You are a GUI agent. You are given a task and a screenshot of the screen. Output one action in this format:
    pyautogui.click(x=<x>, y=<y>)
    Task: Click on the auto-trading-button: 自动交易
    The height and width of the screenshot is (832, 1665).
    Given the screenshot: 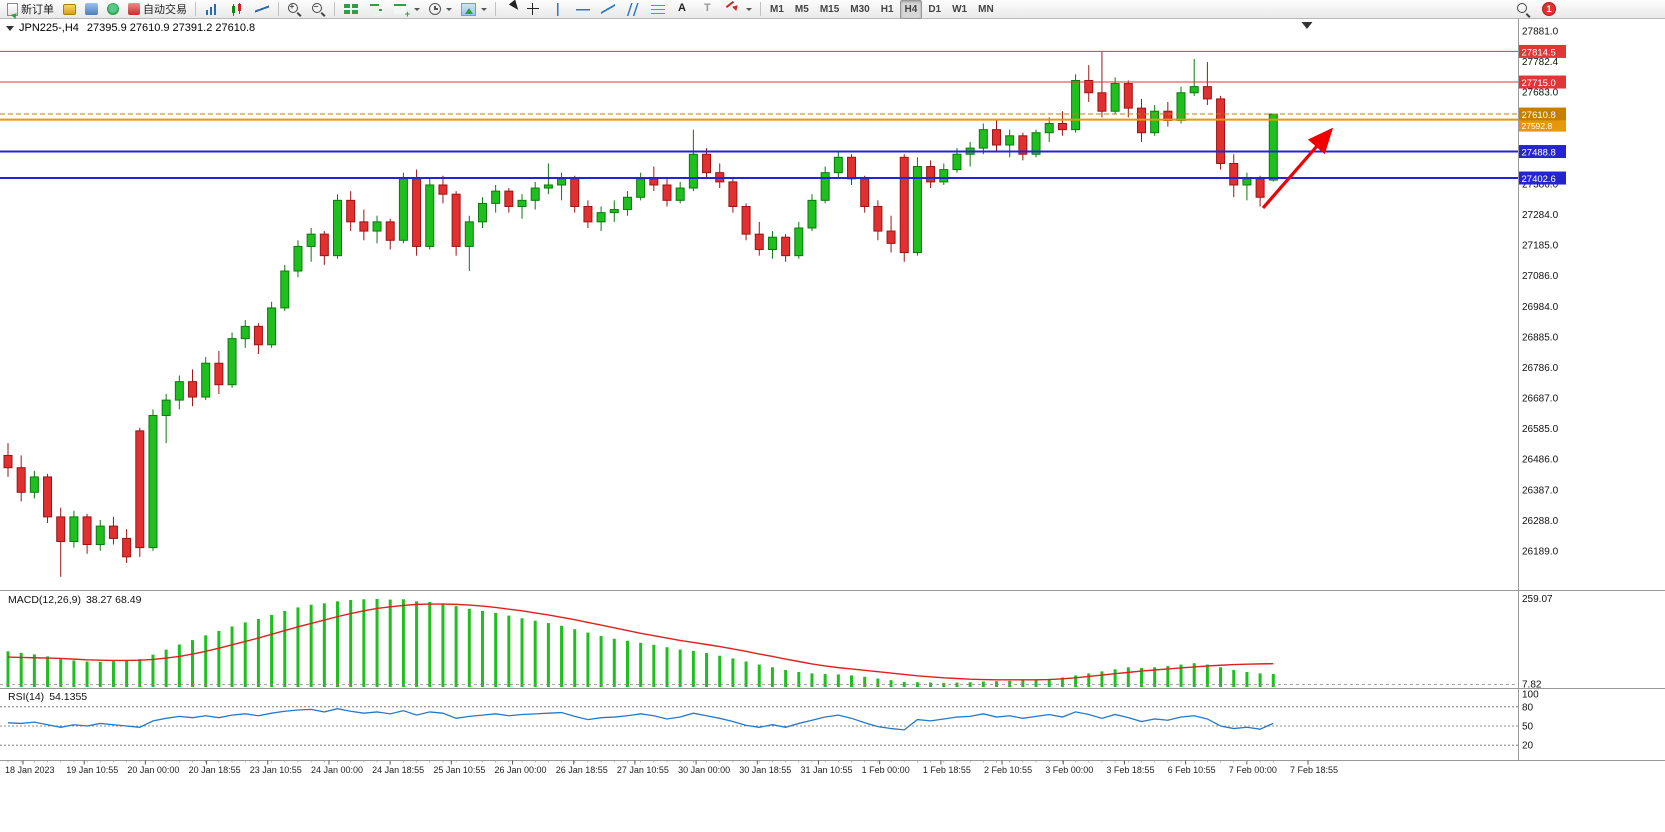 What is the action you would take?
    pyautogui.click(x=157, y=9)
    